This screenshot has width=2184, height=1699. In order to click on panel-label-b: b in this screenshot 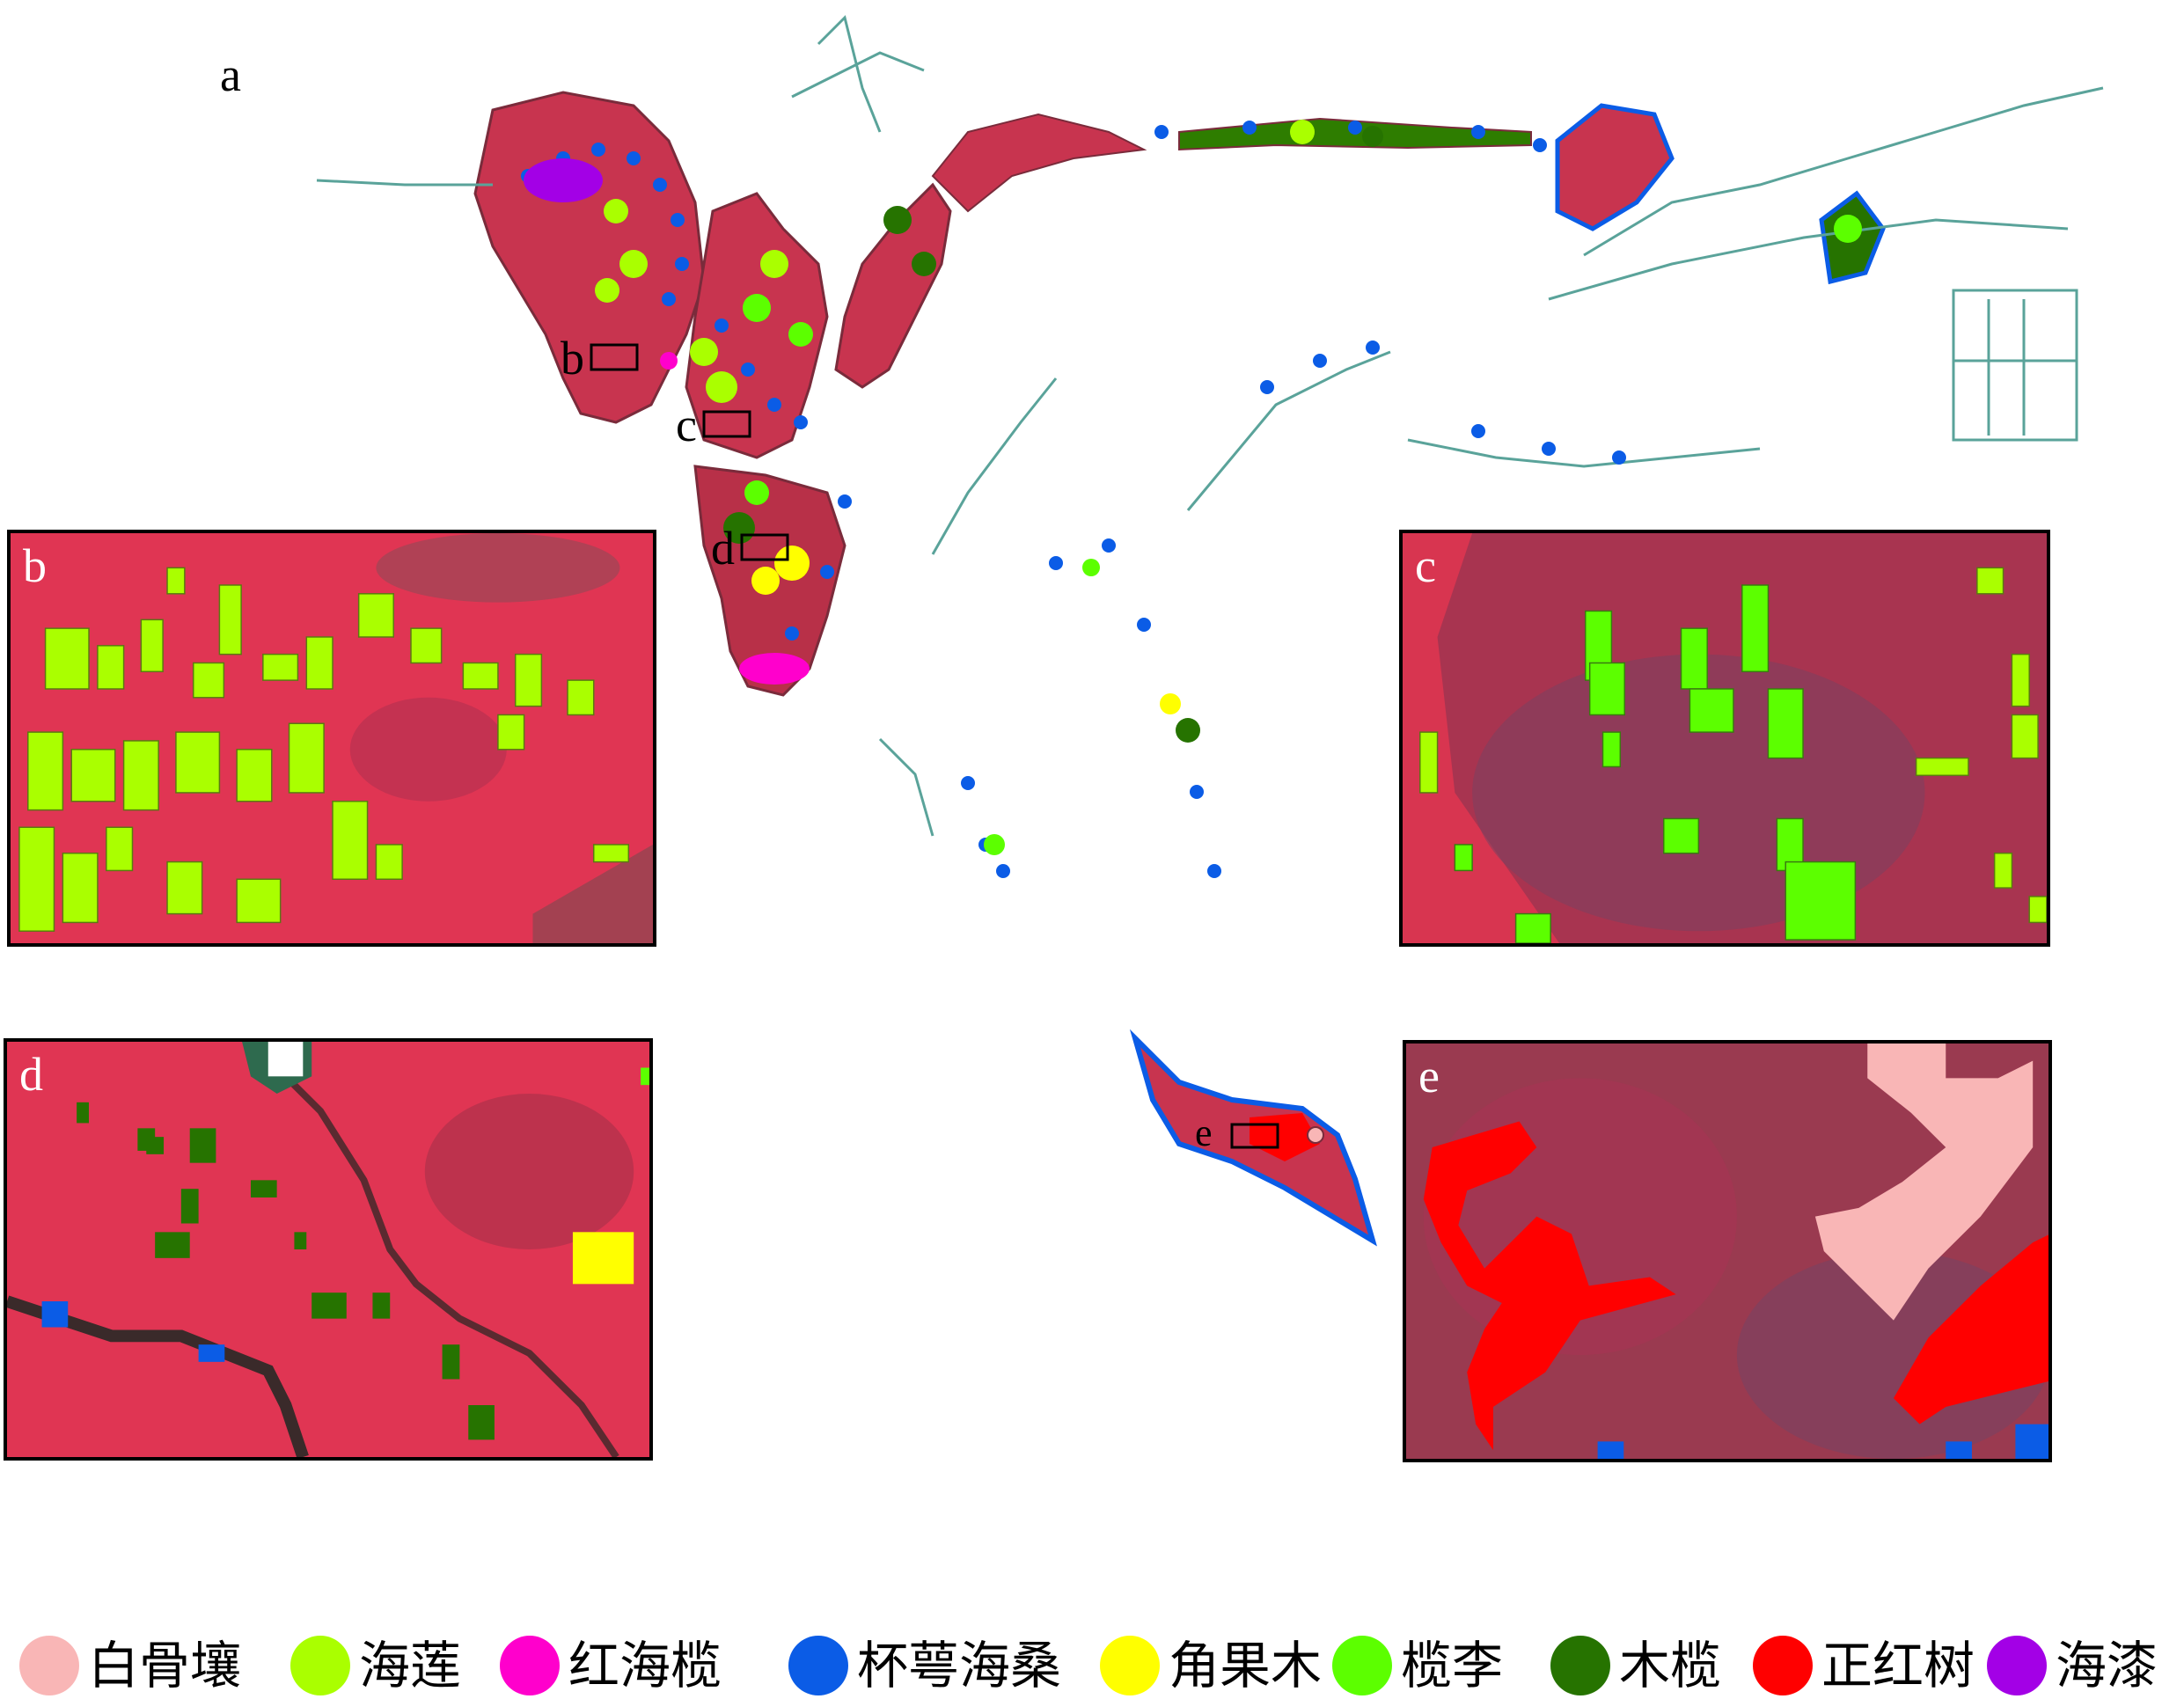, I will do `click(35, 565)`.